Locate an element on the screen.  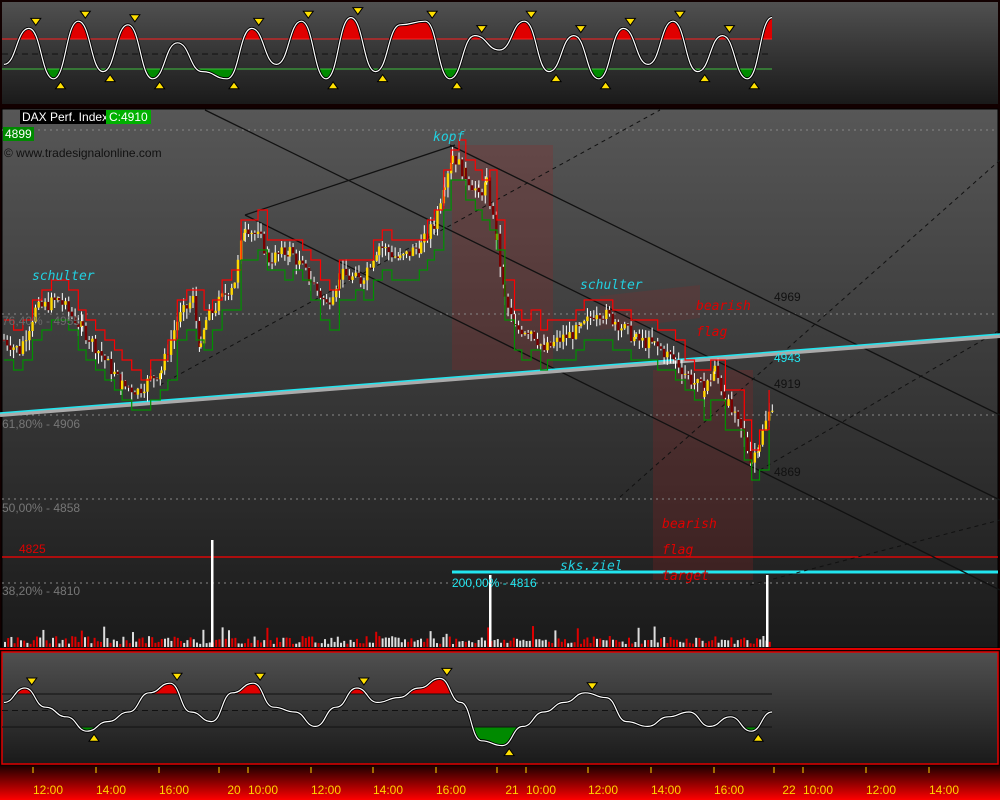
x-tick-label: 20 is located at coordinates (234, 790).